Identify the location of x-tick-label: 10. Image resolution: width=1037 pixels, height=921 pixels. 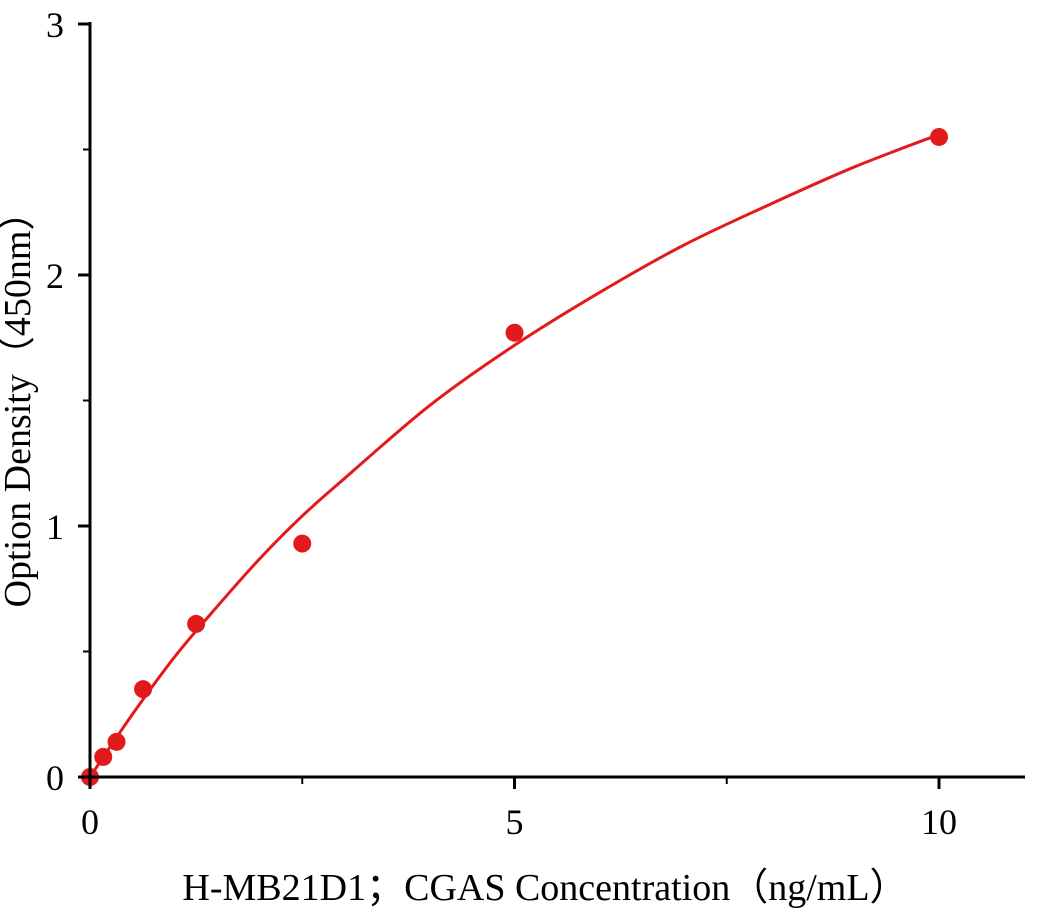
(939, 822).